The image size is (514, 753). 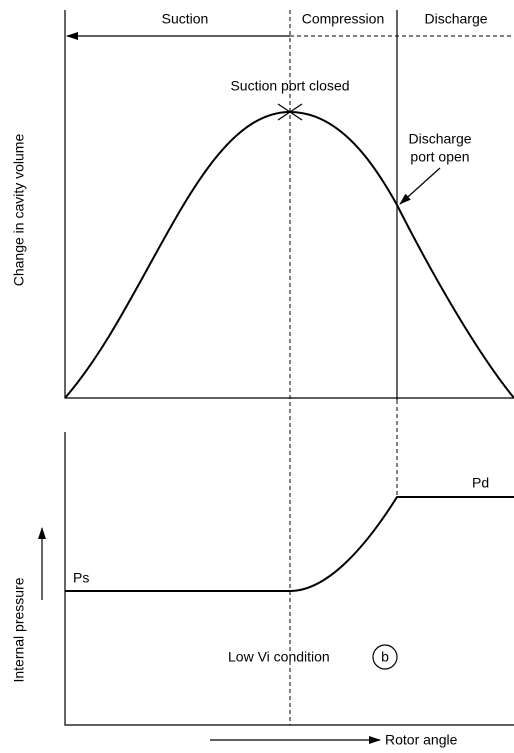 What do you see at coordinates (420, 186) in the screenshot?
I see `annotation-arrow` at bounding box center [420, 186].